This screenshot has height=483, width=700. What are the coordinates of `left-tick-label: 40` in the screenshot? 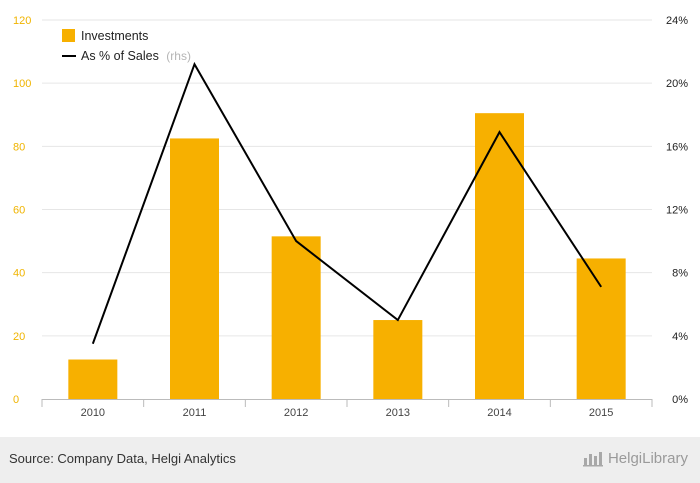 It's located at (19, 274).